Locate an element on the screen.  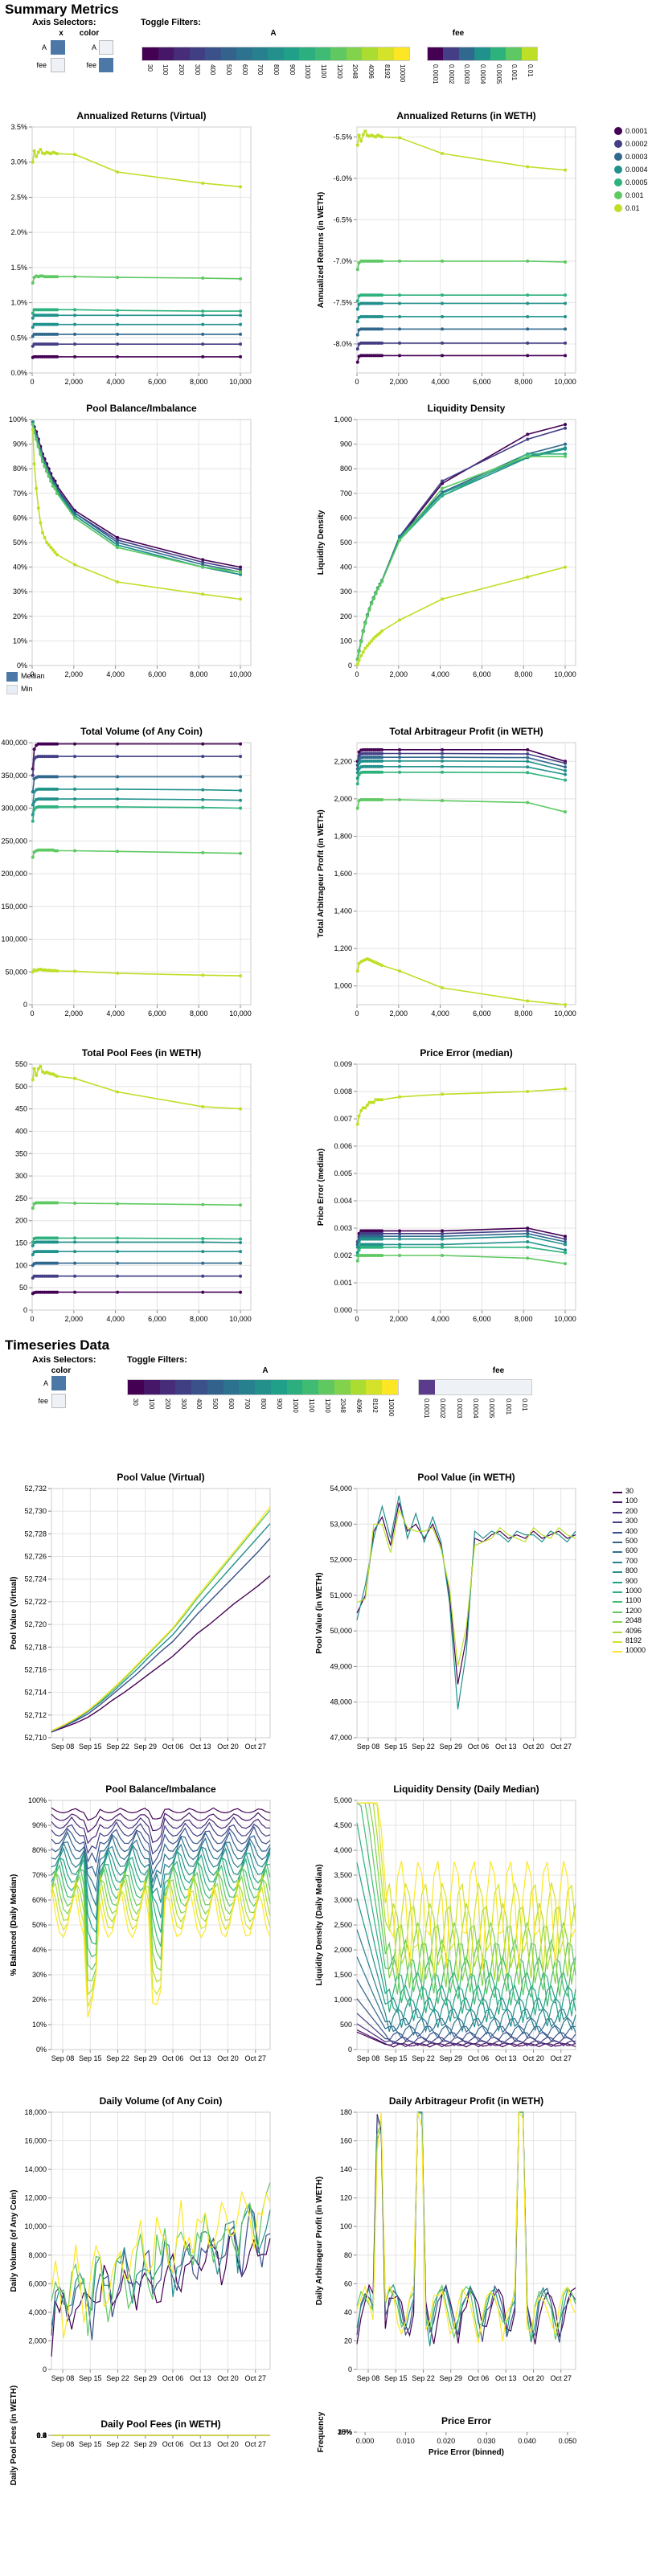
y-tick-label: 100 is located at coordinates (346, 2226).